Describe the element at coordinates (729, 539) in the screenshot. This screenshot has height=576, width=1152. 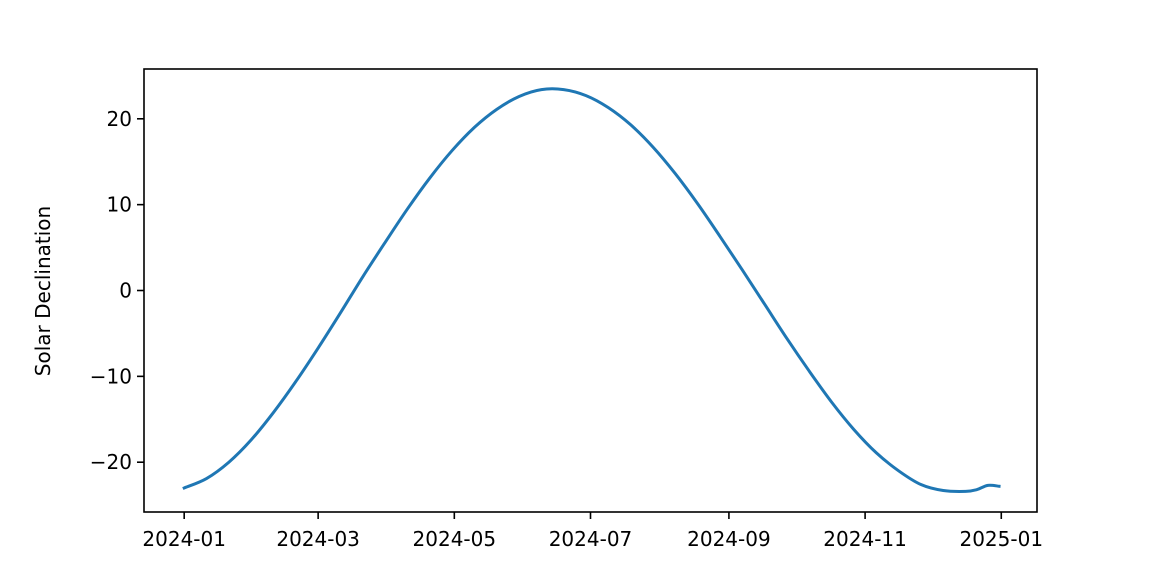
I see `x-tick-label: 2024-09` at that location.